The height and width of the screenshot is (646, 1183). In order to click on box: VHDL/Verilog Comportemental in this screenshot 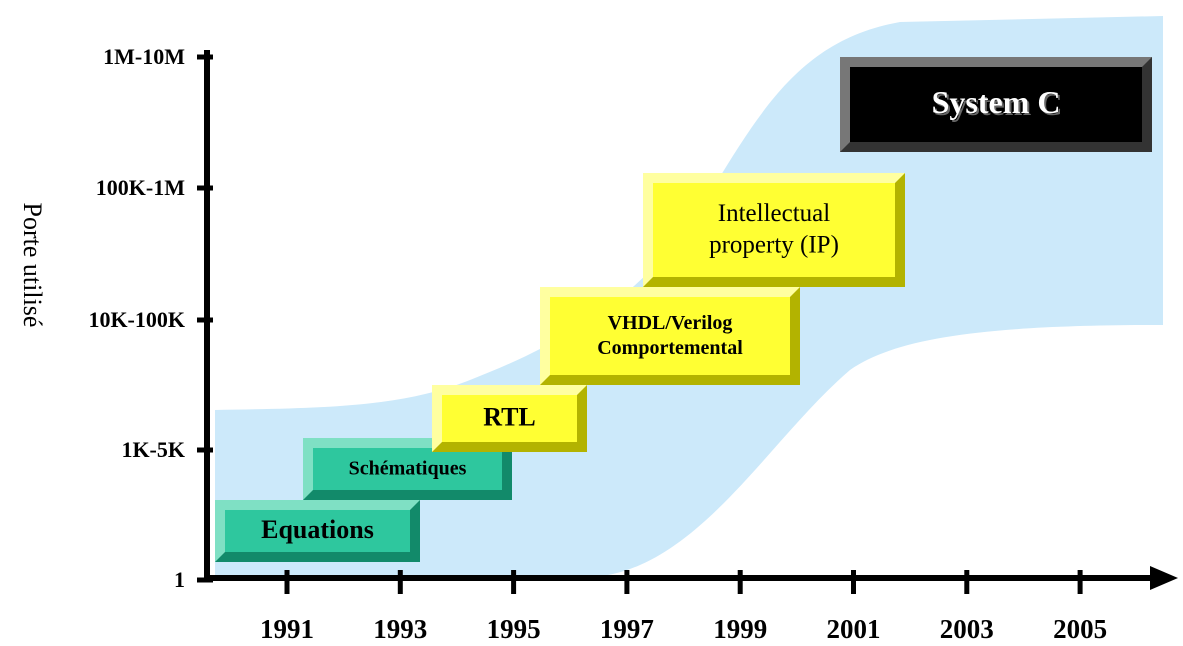, I will do `click(670, 336)`.